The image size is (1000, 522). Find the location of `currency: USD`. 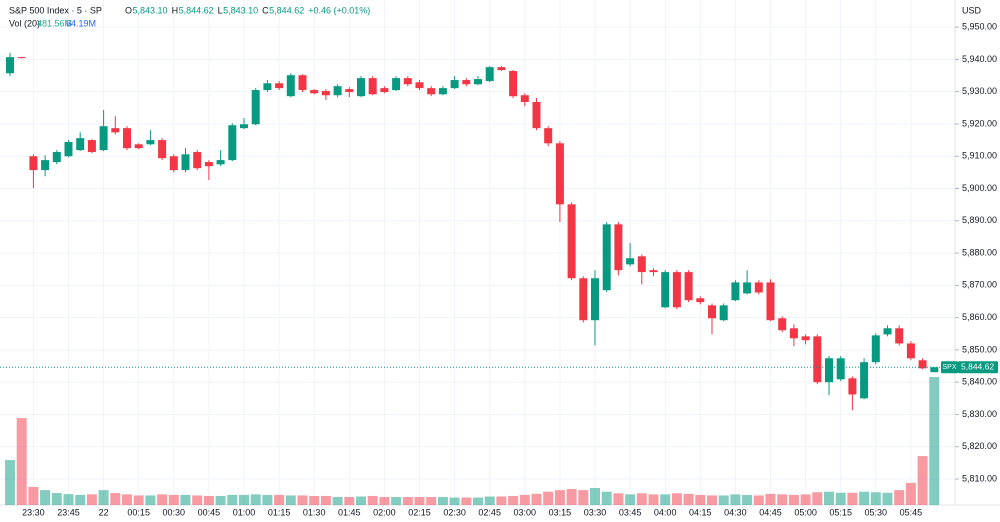

currency: USD is located at coordinates (972, 10).